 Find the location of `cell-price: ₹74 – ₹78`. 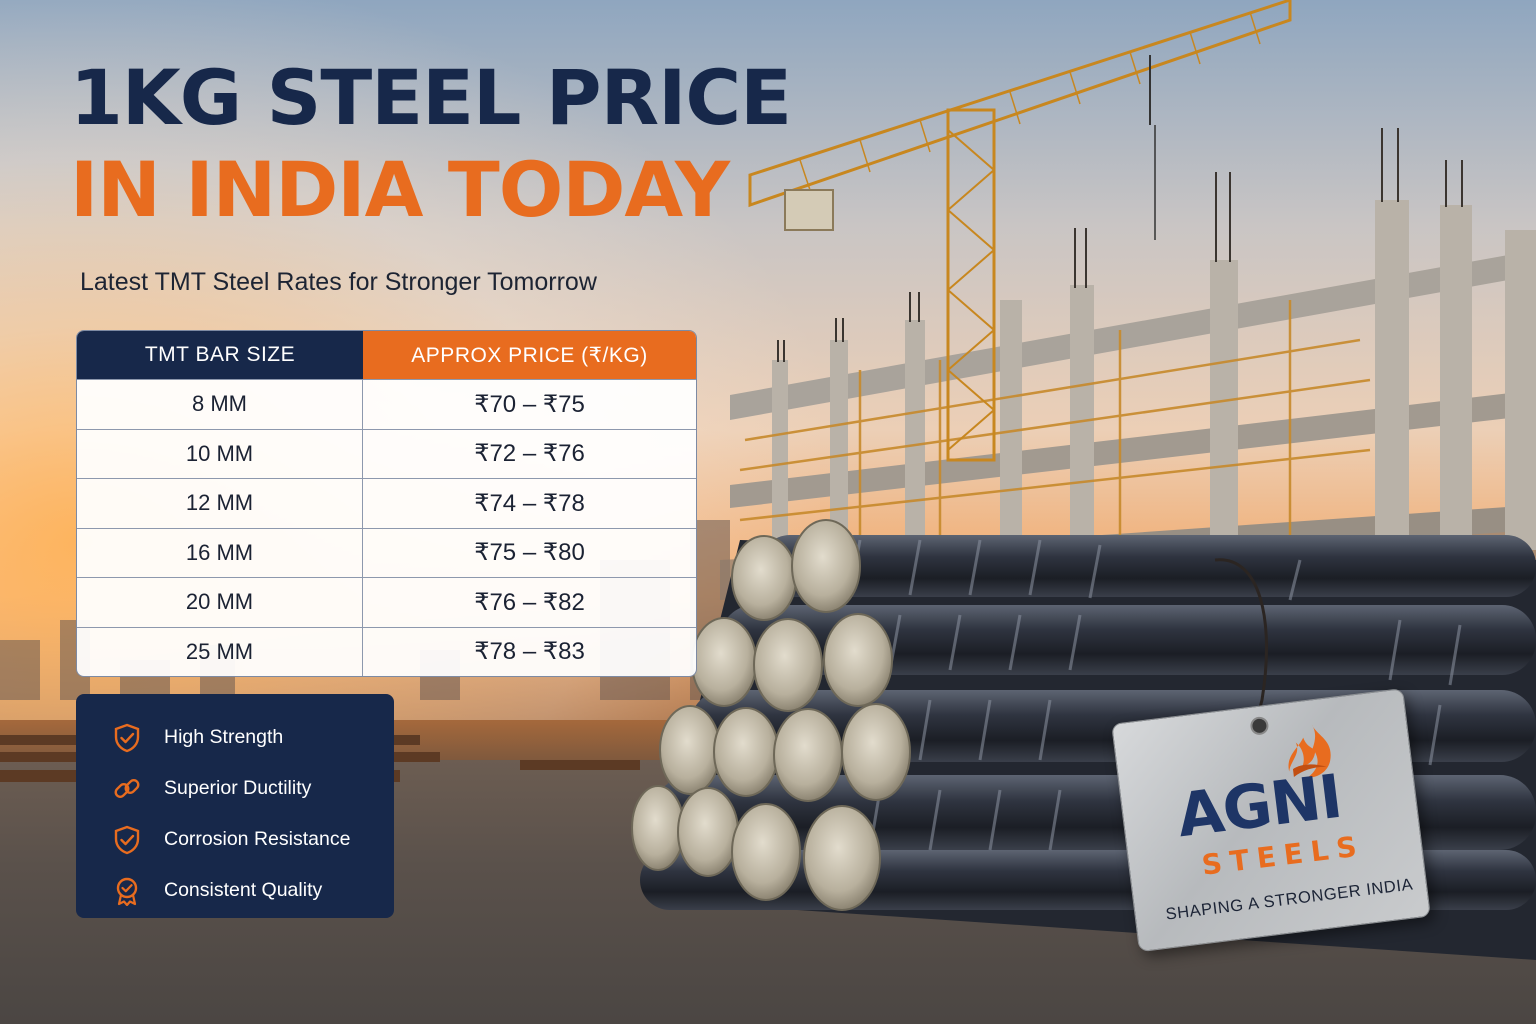

cell-price: ₹74 – ₹78 is located at coordinates (529, 503).